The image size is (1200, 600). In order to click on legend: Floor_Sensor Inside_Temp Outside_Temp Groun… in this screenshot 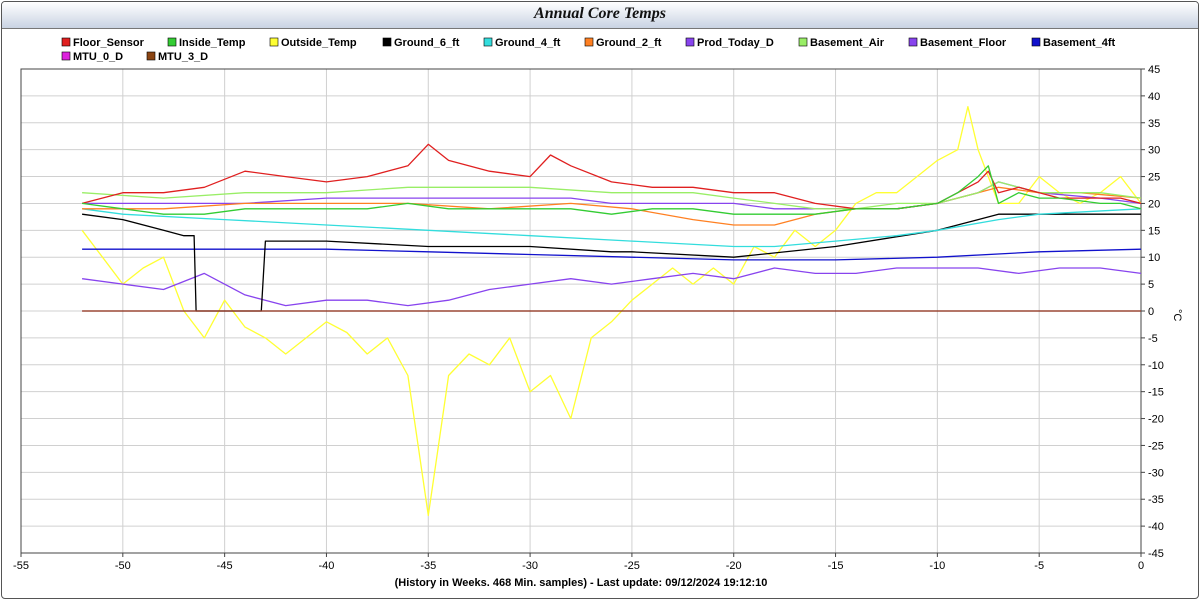, I will do `click(588, 50)`.